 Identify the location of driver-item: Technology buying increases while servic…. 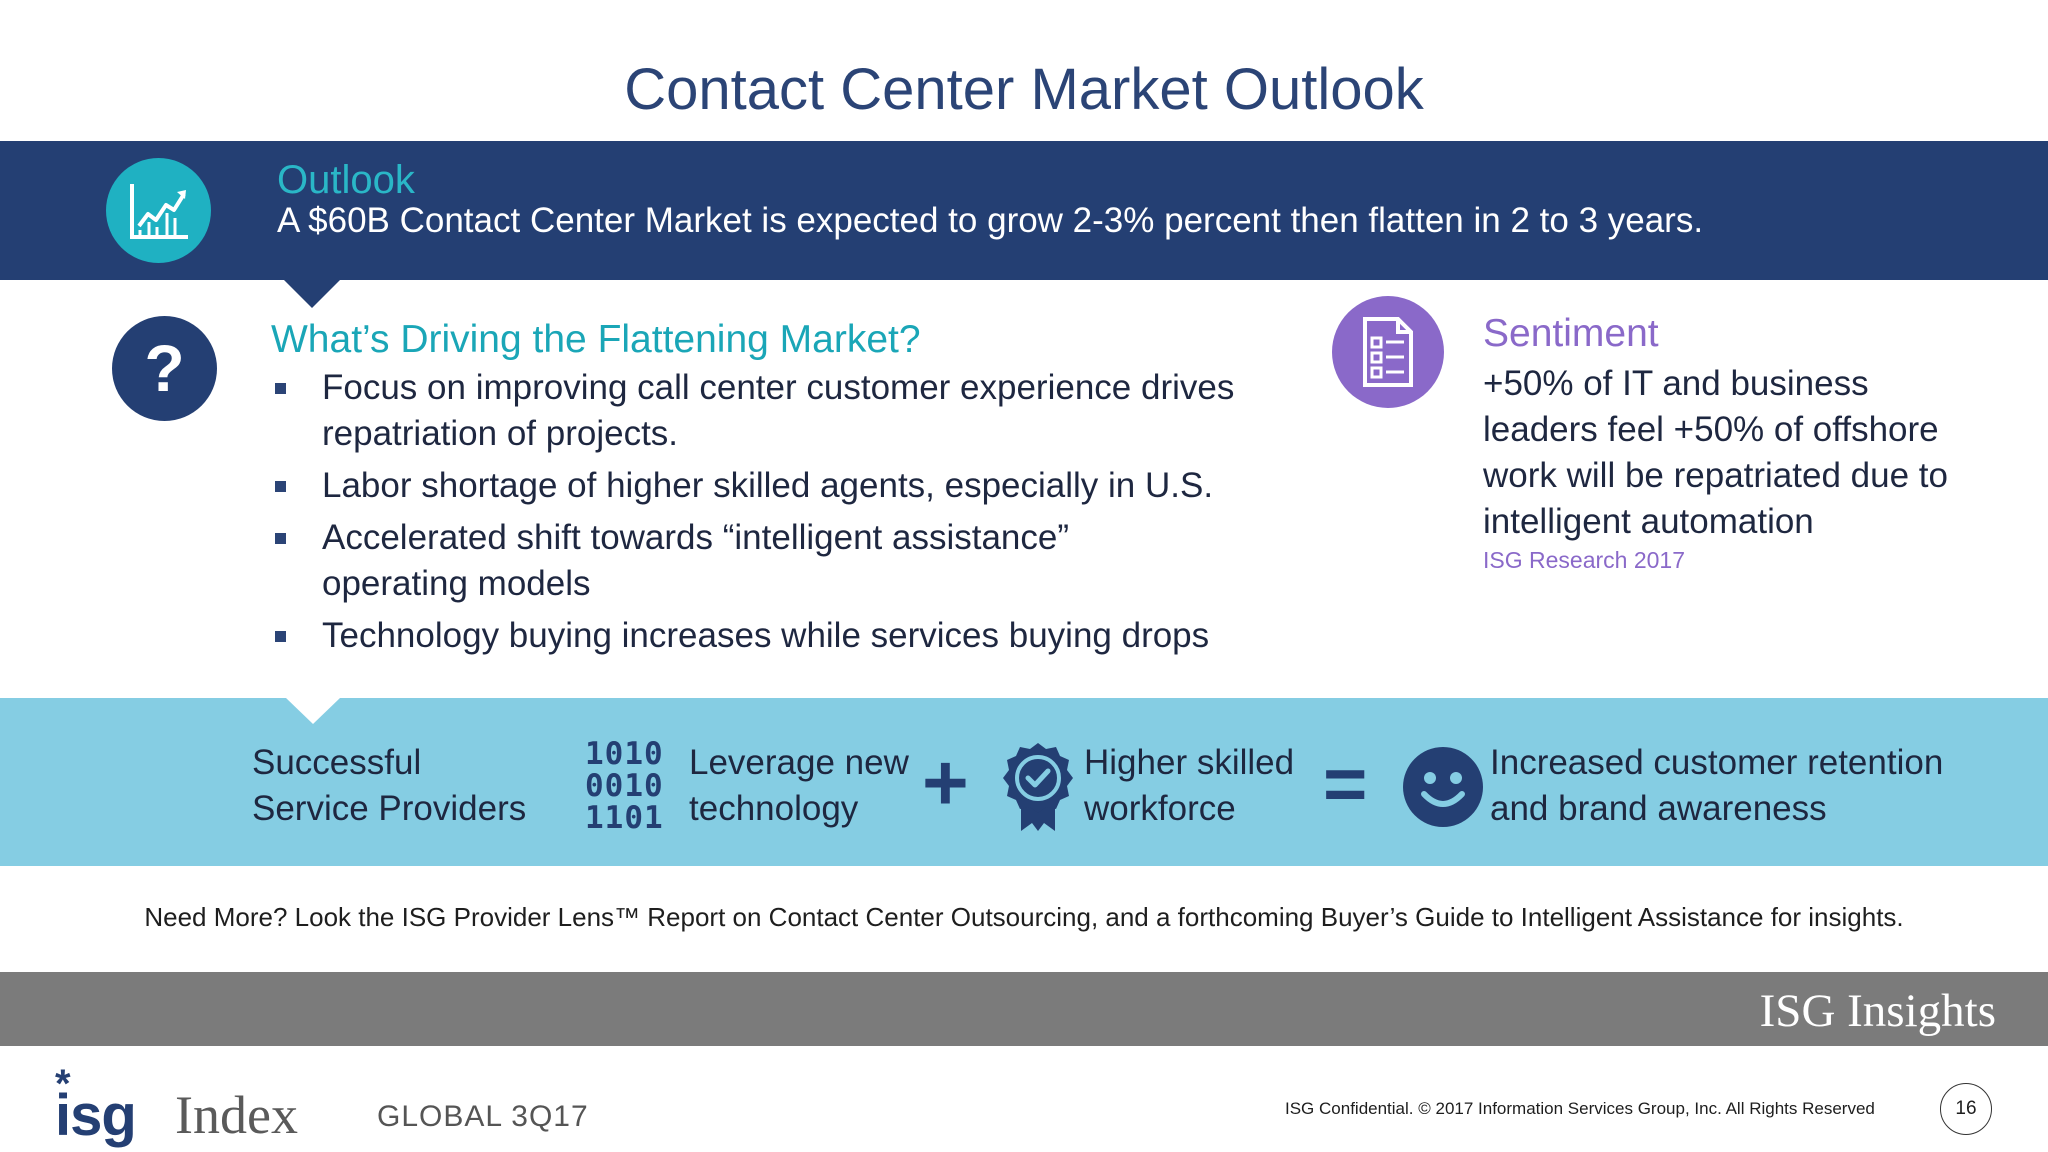
(770, 636).